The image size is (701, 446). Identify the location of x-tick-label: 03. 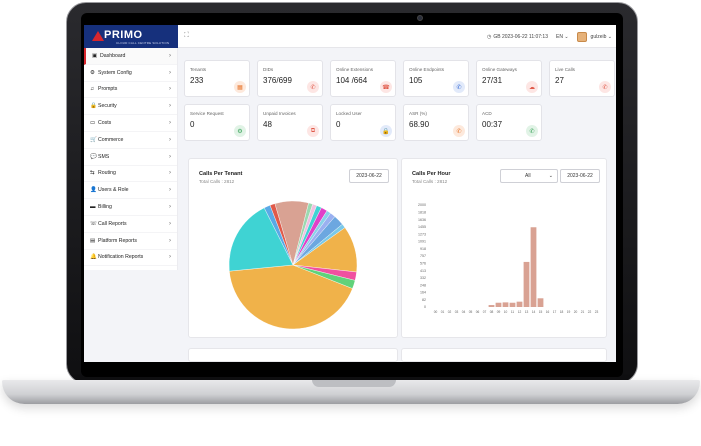
(457, 312).